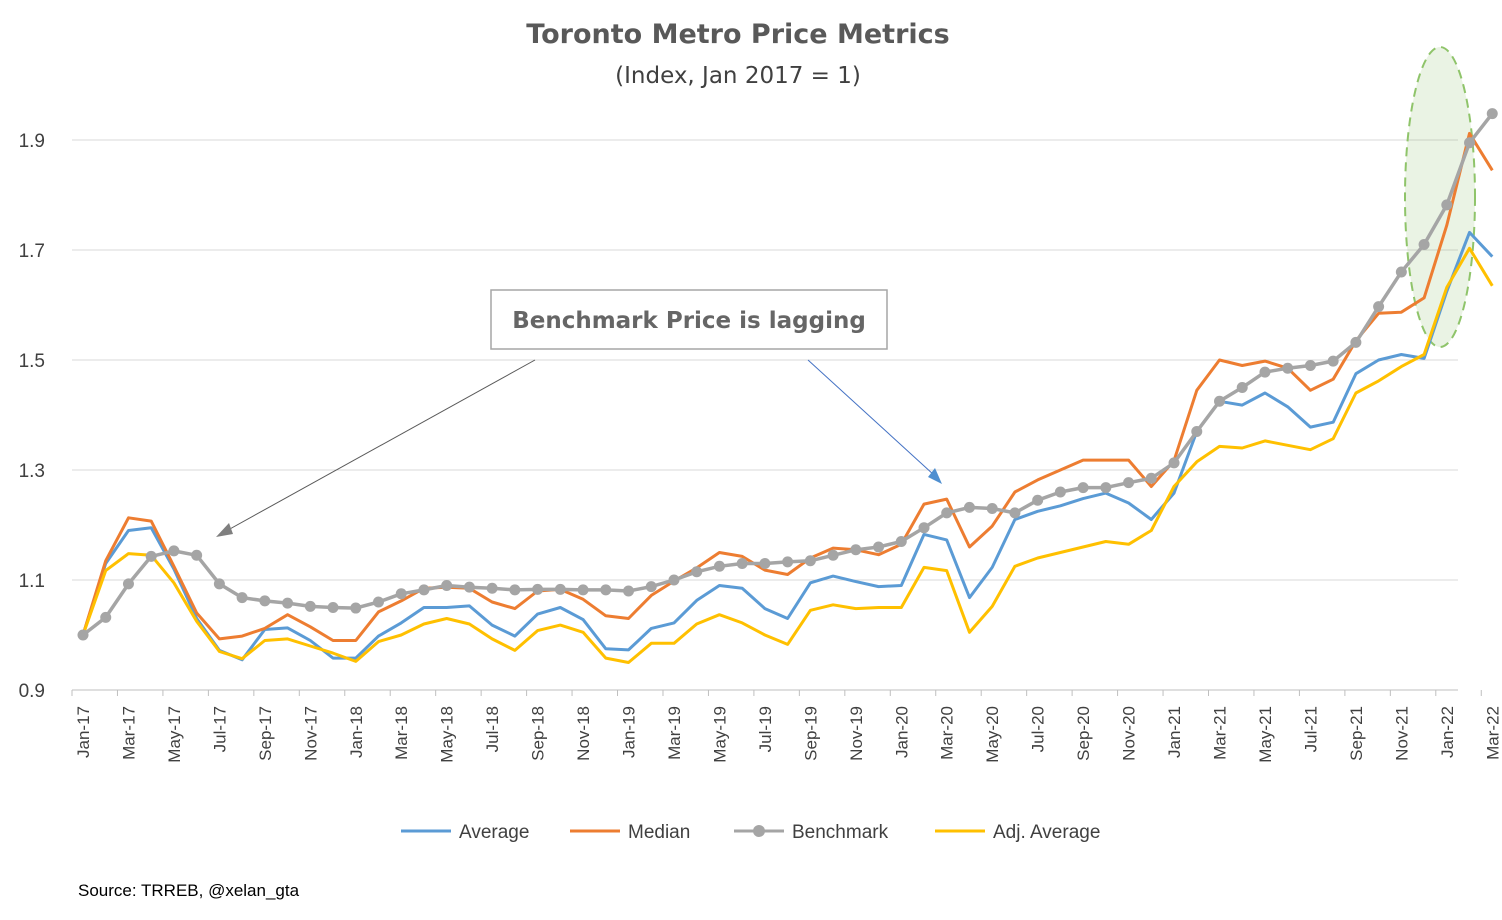 This screenshot has height=920, width=1502. I want to click on y-tick-label: 1.5, so click(32, 361).